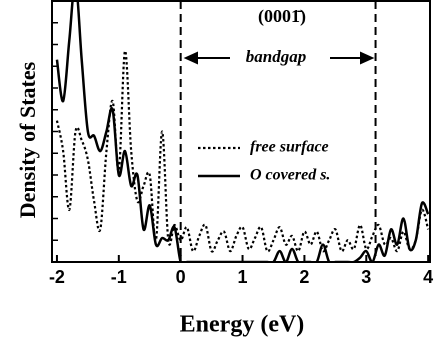 The height and width of the screenshot is (343, 436). Describe the element at coordinates (27, 139) in the screenshot. I see `y-axis-label: Density of States` at that location.